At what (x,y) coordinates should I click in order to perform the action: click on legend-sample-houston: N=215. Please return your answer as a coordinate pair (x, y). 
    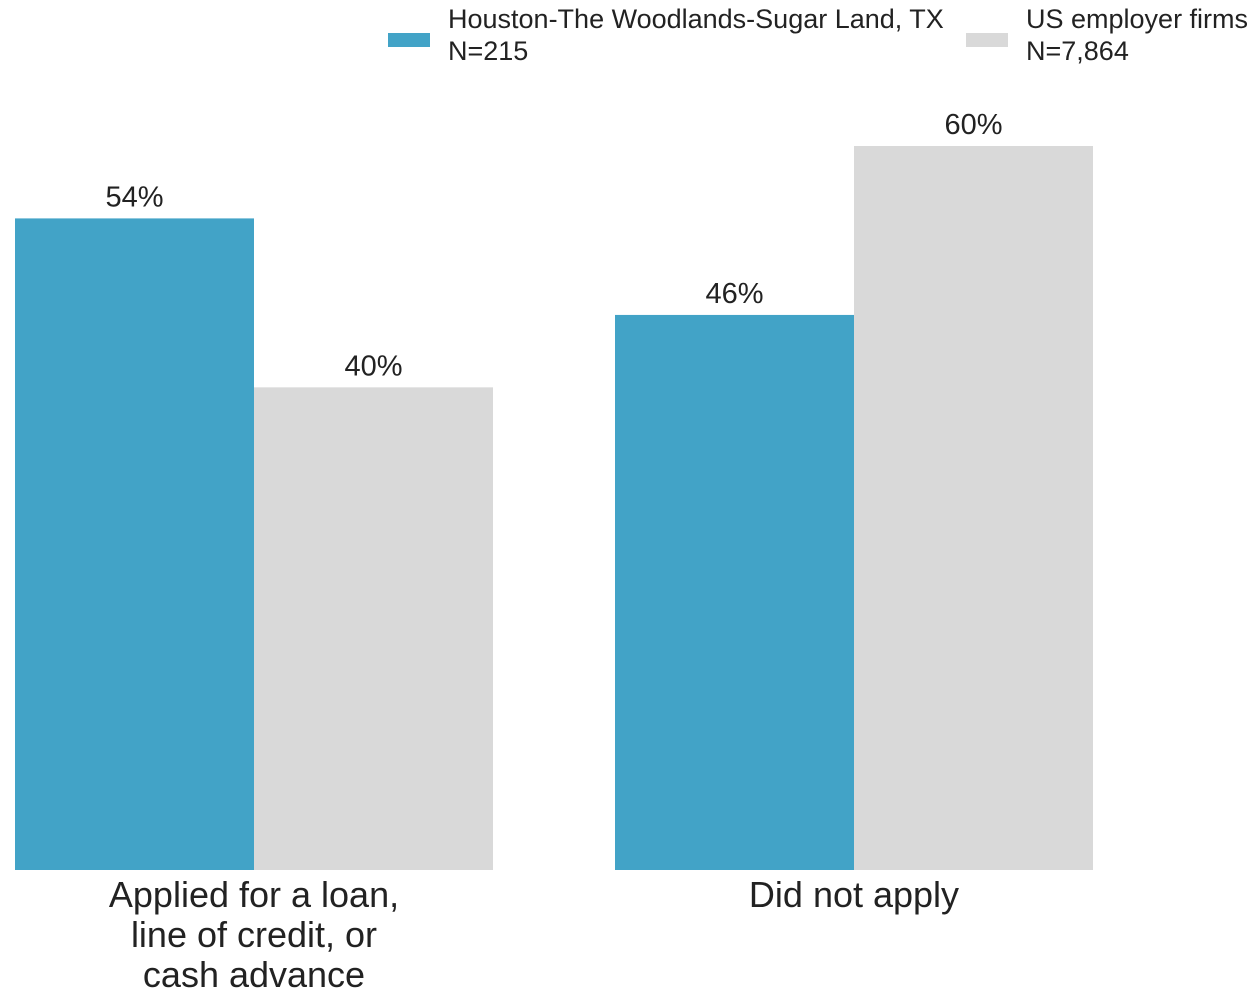
    Looking at the image, I should click on (488, 51).